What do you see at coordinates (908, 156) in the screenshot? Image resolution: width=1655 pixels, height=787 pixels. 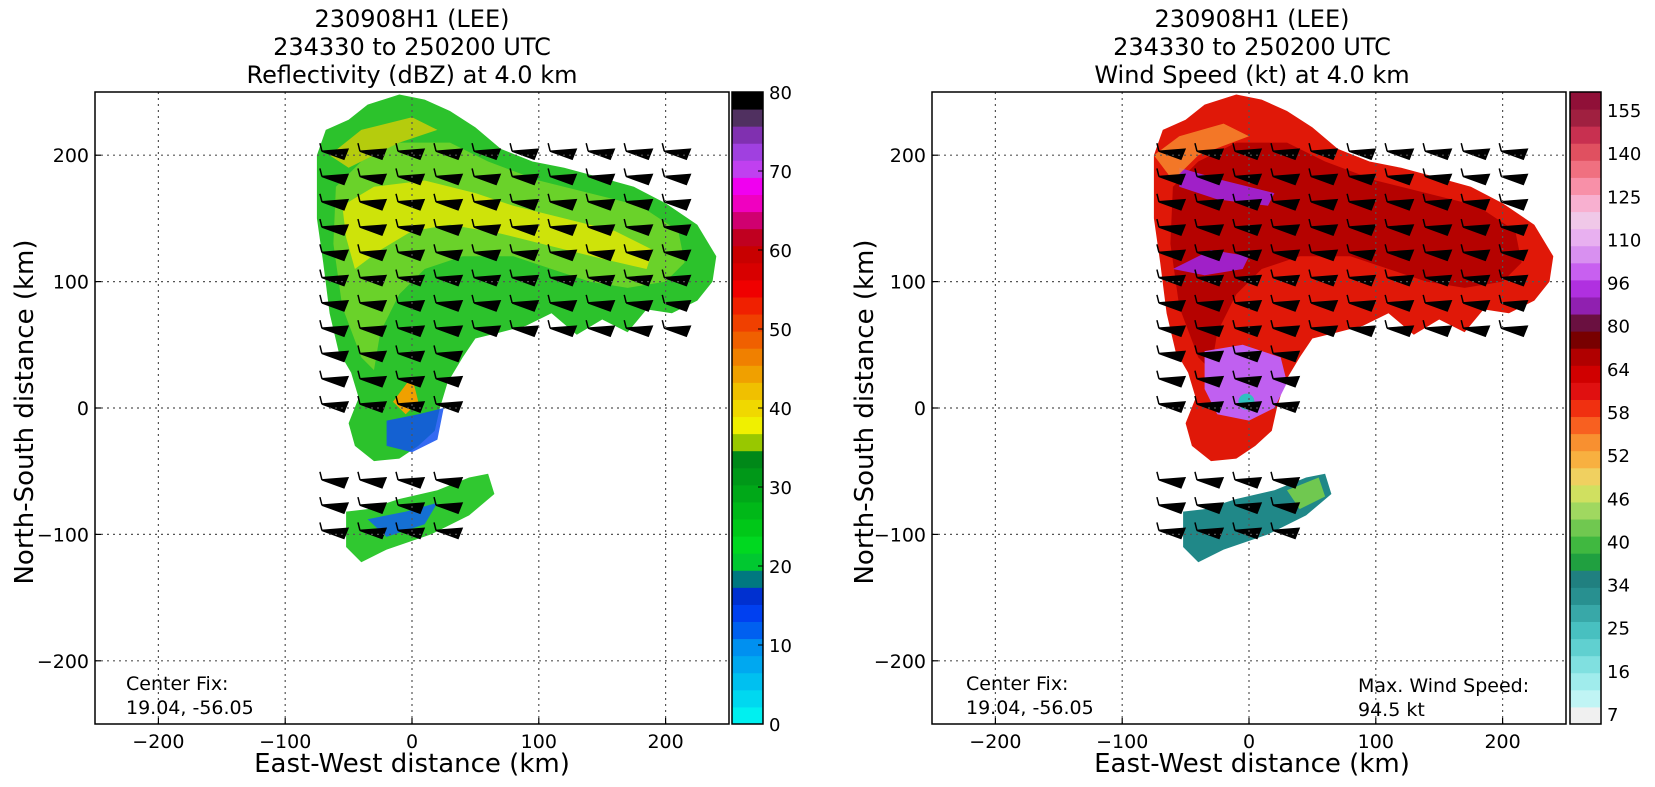 I see `y-tick-label: 200` at bounding box center [908, 156].